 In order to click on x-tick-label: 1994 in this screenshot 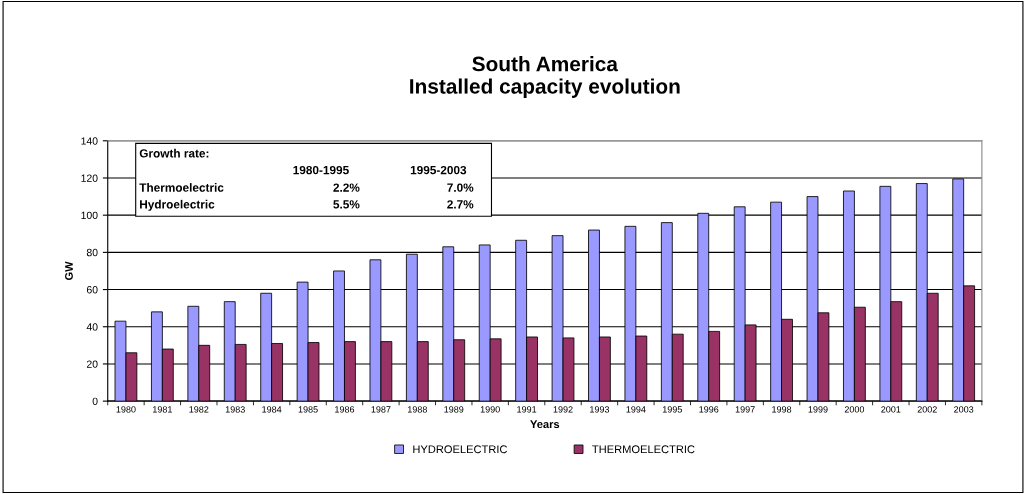, I will do `click(636, 409)`.